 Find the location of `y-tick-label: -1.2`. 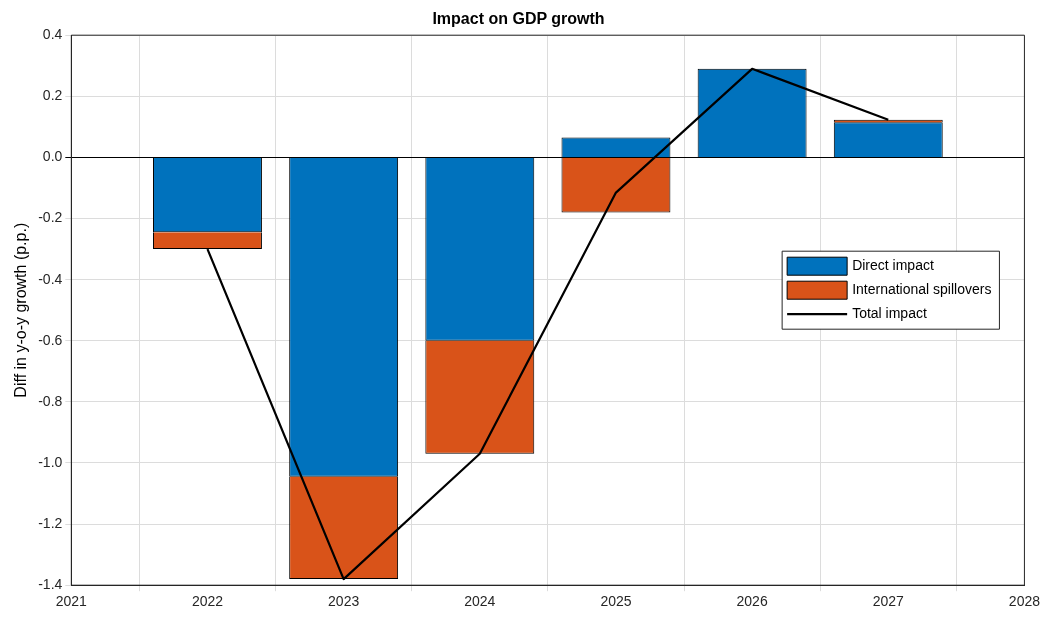

y-tick-label: -1.2 is located at coordinates (50, 522).